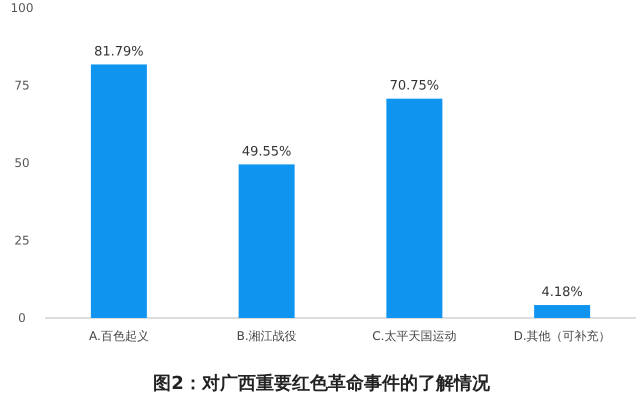  Describe the element at coordinates (562, 336) in the screenshot. I see `x-tick-label: D.其他（可补充）` at that location.